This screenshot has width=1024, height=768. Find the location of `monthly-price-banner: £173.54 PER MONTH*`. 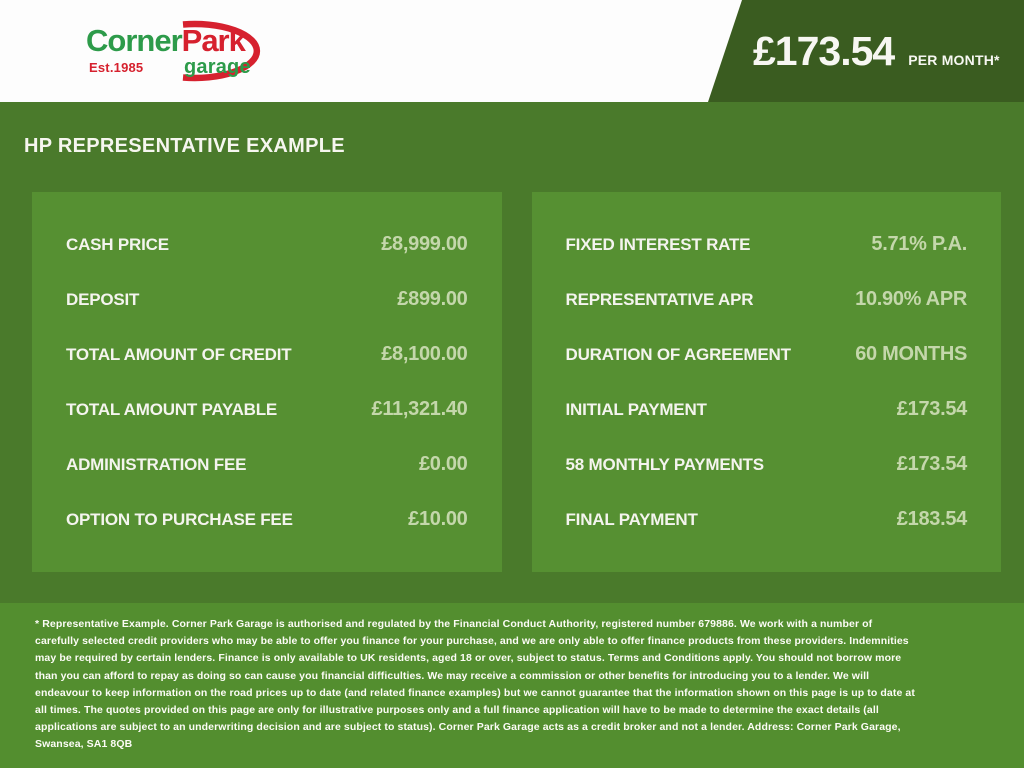

monthly-price-banner: £173.54 PER MONTH* is located at coordinates (866, 51).